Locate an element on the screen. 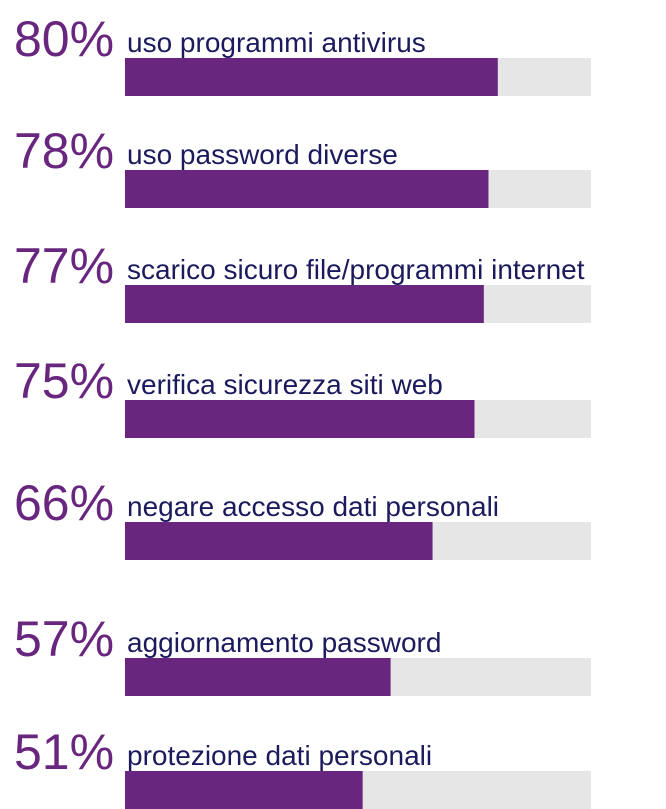 The image size is (666, 809). category-label: verifica sicurezza siti web is located at coordinates (285, 384).